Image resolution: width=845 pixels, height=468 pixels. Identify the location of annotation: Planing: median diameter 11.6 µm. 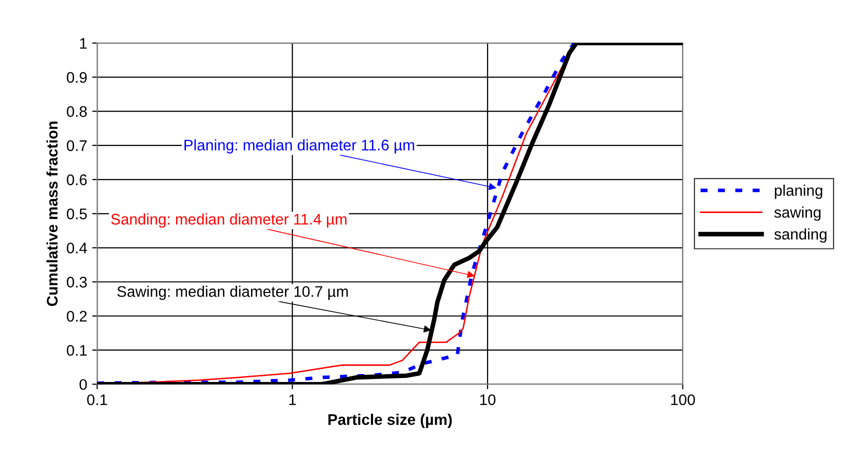
(299, 146).